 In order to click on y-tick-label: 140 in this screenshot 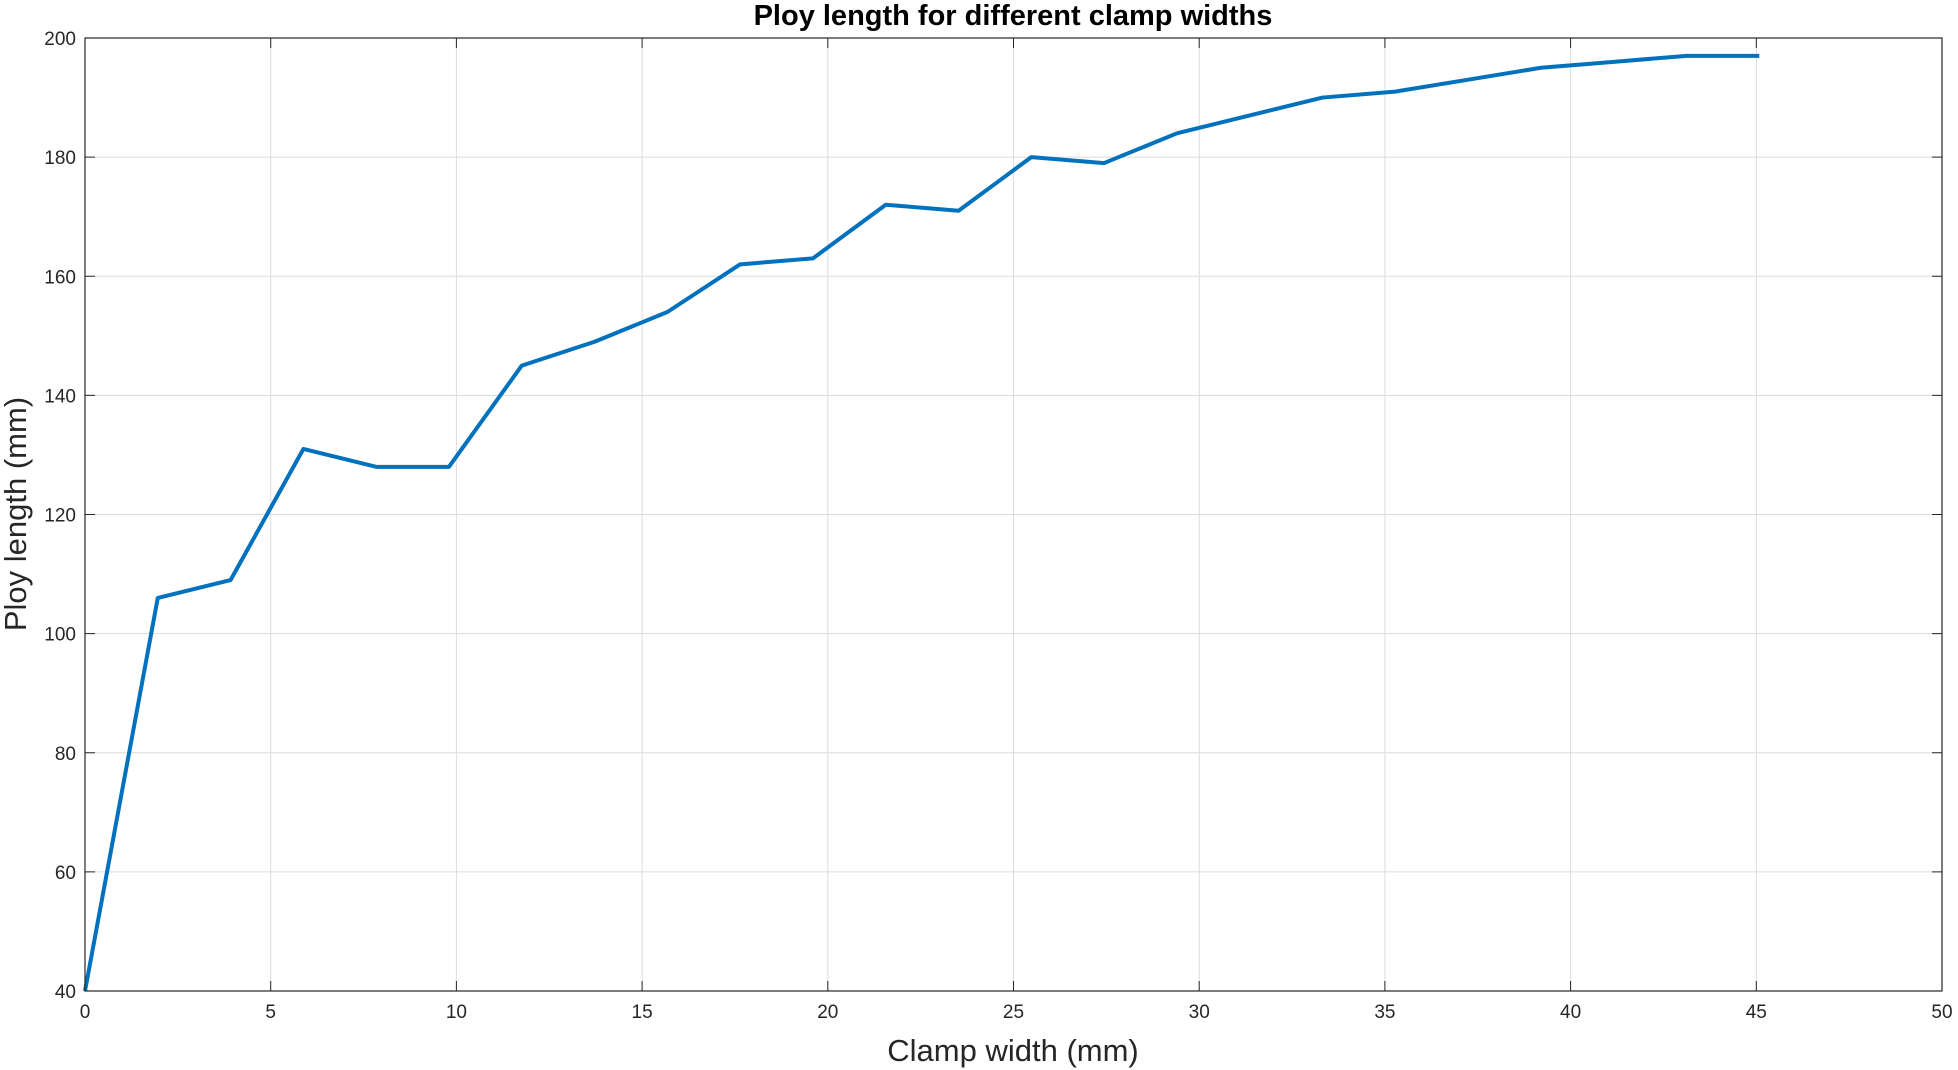, I will do `click(60, 396)`.